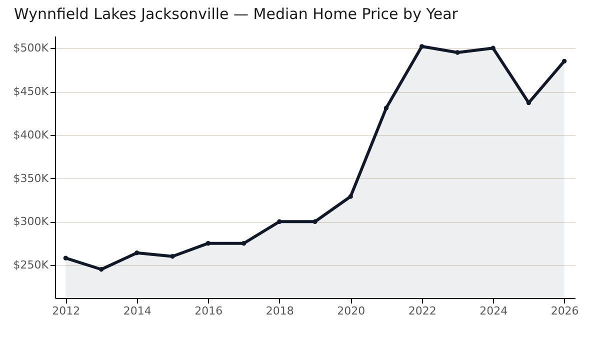 This screenshot has width=599, height=343. I want to click on x-tick-label: 2014, so click(137, 311).